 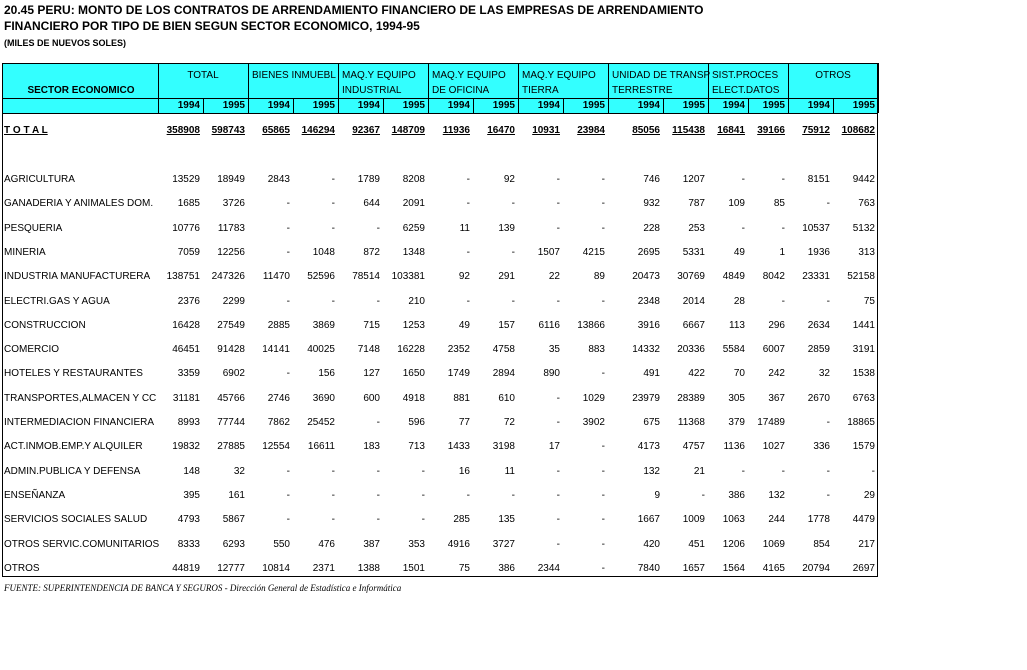 I want to click on cell: 31181, so click(x=186, y=398).